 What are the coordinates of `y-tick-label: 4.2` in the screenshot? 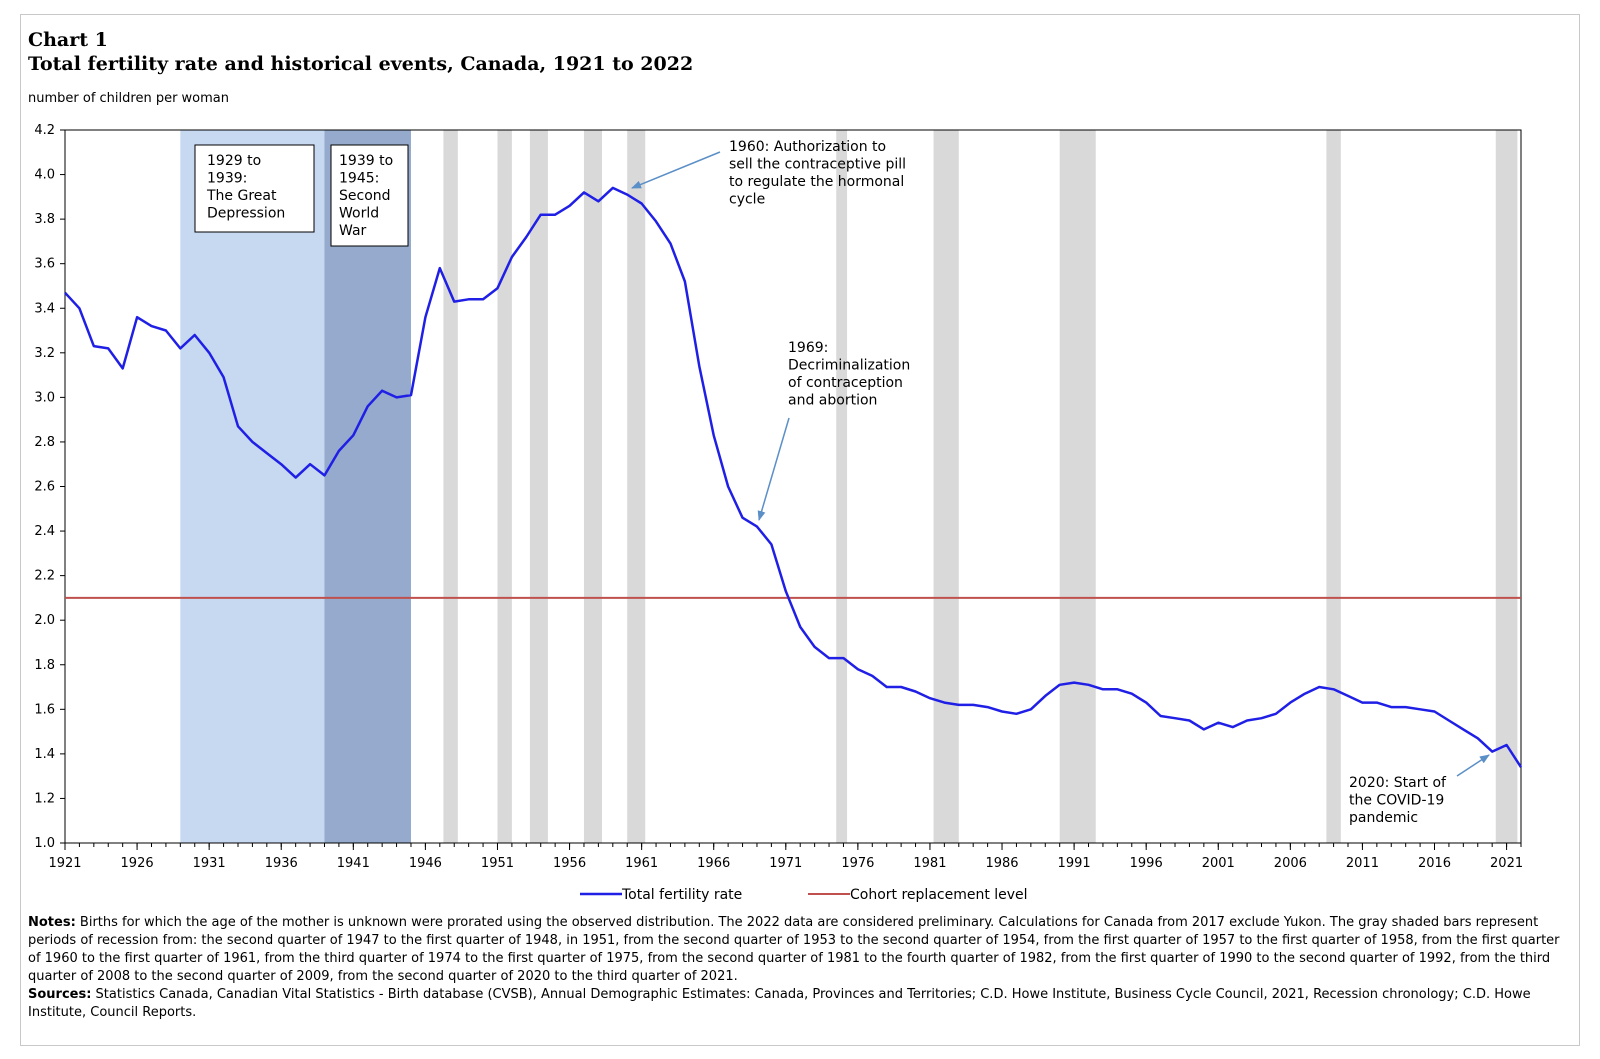 It's located at (44, 130).